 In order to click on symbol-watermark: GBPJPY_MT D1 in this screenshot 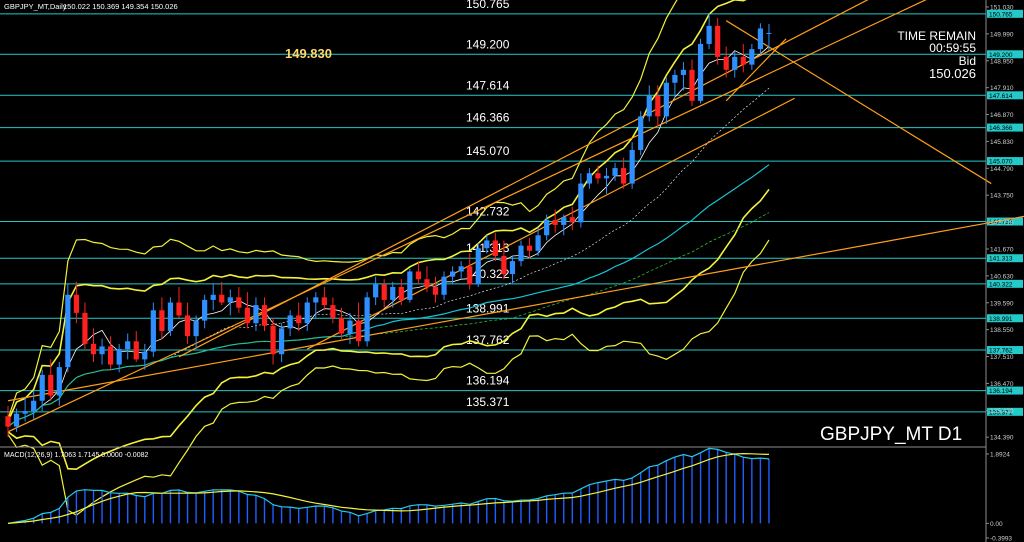, I will do `click(891, 434)`.